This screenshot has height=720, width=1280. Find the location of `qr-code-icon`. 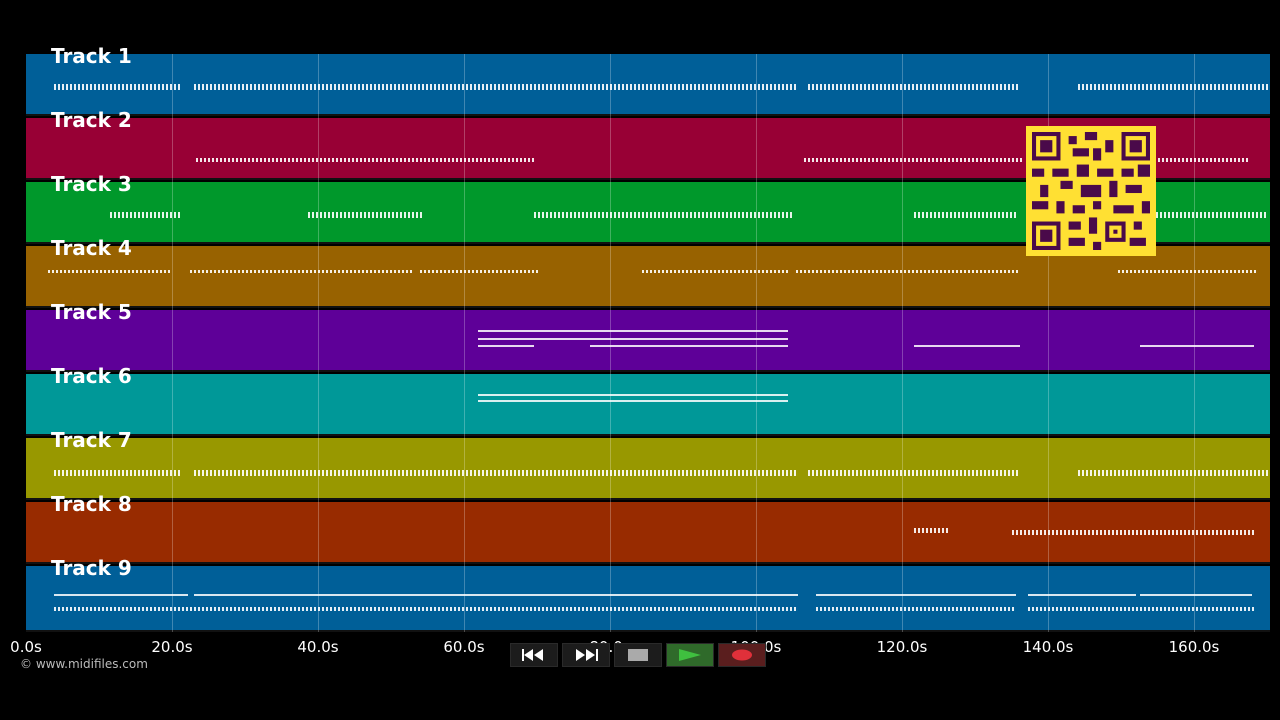

qr-code-icon is located at coordinates (1091, 191).